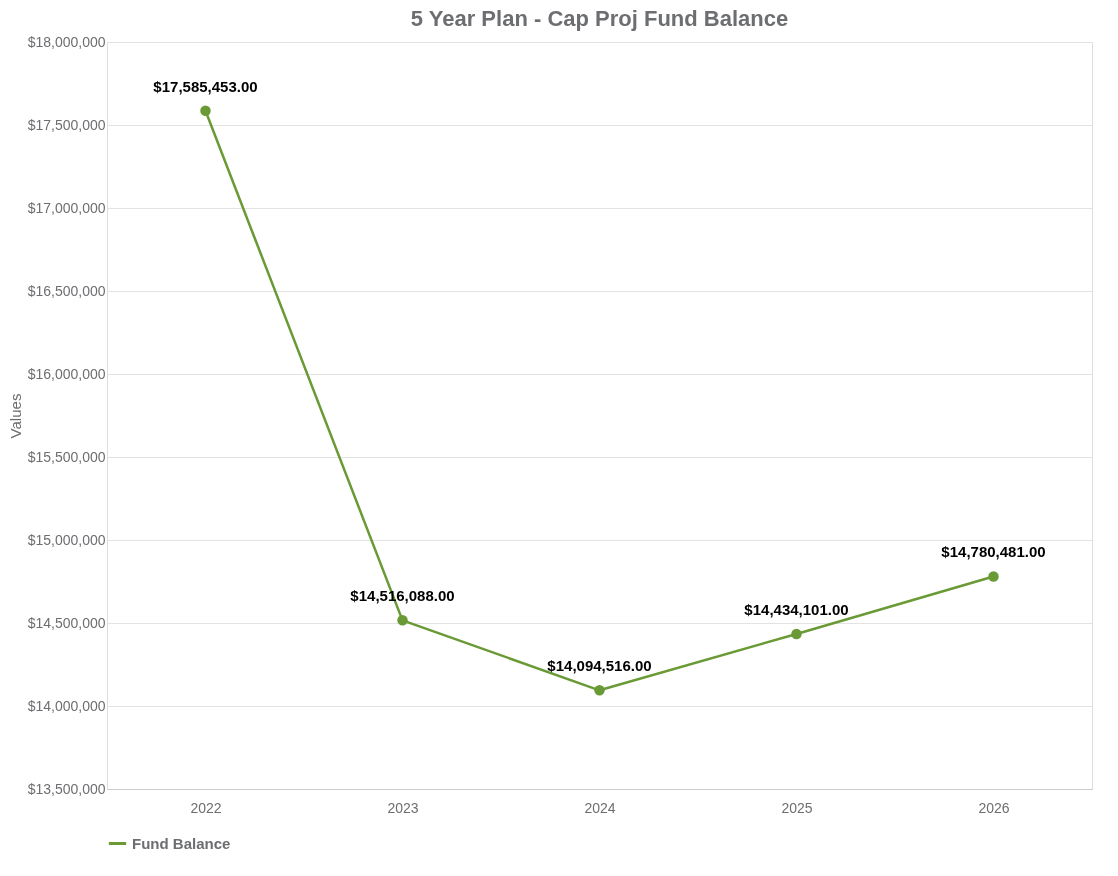 The height and width of the screenshot is (876, 1118). I want to click on y-axis-title: Values, so click(15, 416).